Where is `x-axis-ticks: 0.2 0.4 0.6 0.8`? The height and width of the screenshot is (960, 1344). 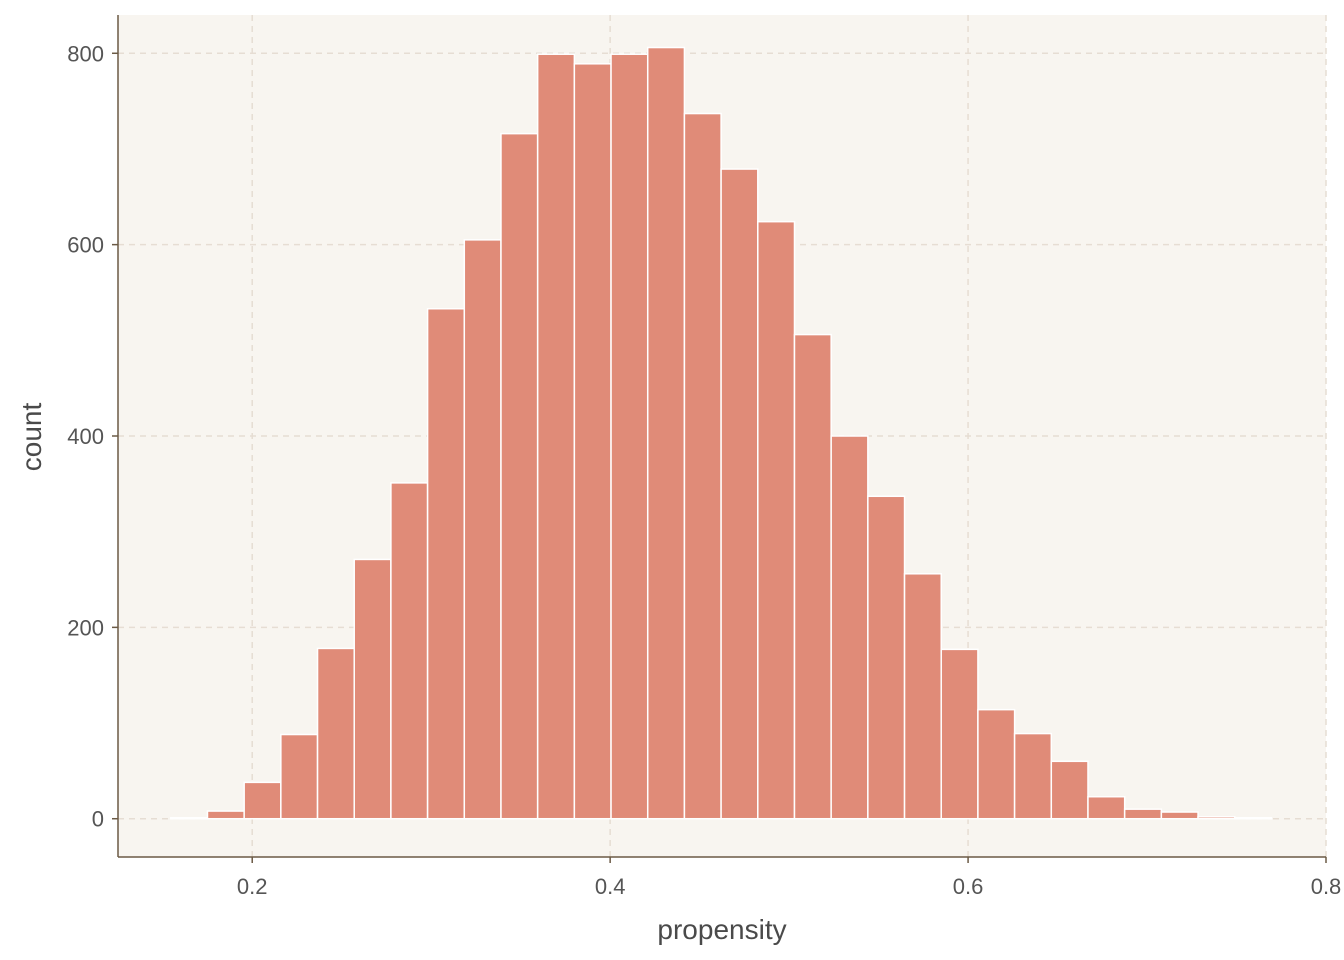
x-axis-ticks: 0.2 0.4 0.6 0.8 is located at coordinates (789, 878).